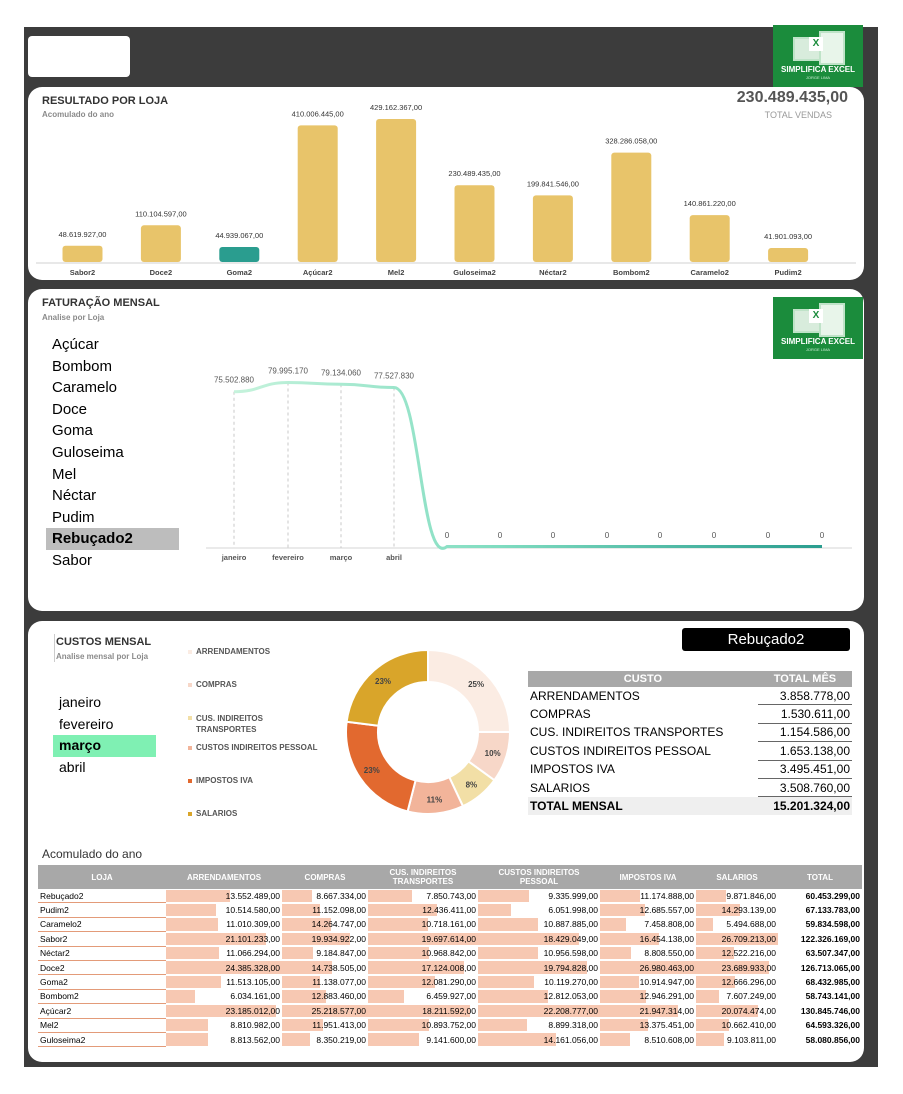 This screenshot has height=1094, width=903. I want to click on value-text: 10.718.161,00, so click(448, 924).